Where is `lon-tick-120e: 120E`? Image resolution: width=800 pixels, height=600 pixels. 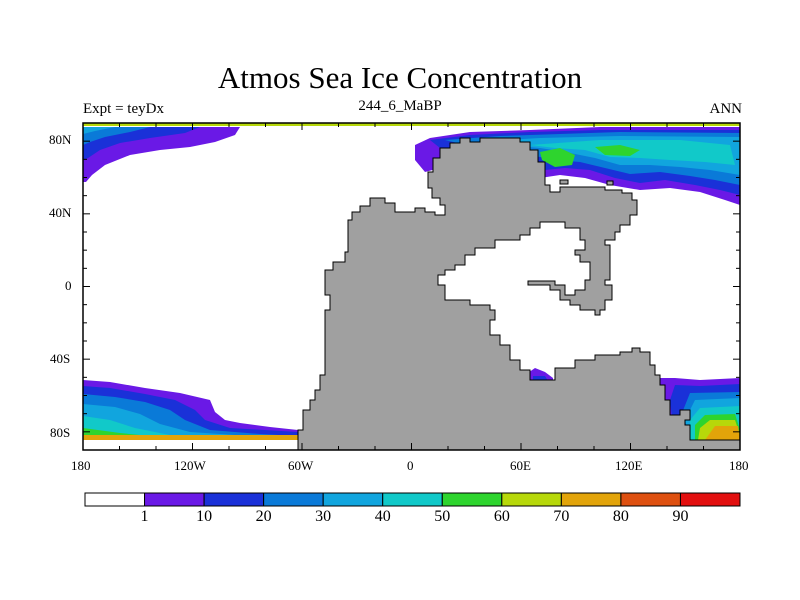
lon-tick-120e: 120E is located at coordinates (629, 465).